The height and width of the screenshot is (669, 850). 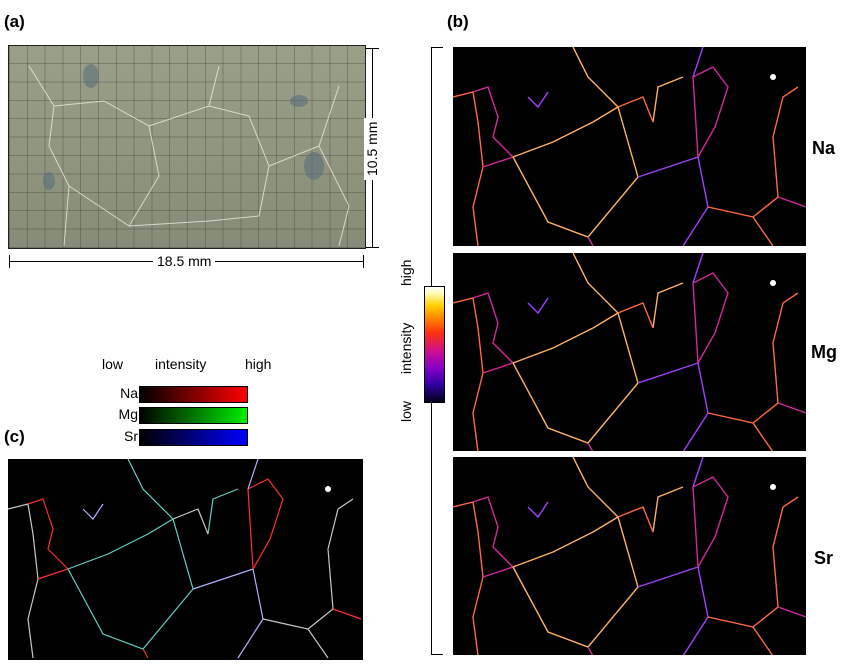 What do you see at coordinates (824, 148) in the screenshot?
I see `element-label-na: Na` at bounding box center [824, 148].